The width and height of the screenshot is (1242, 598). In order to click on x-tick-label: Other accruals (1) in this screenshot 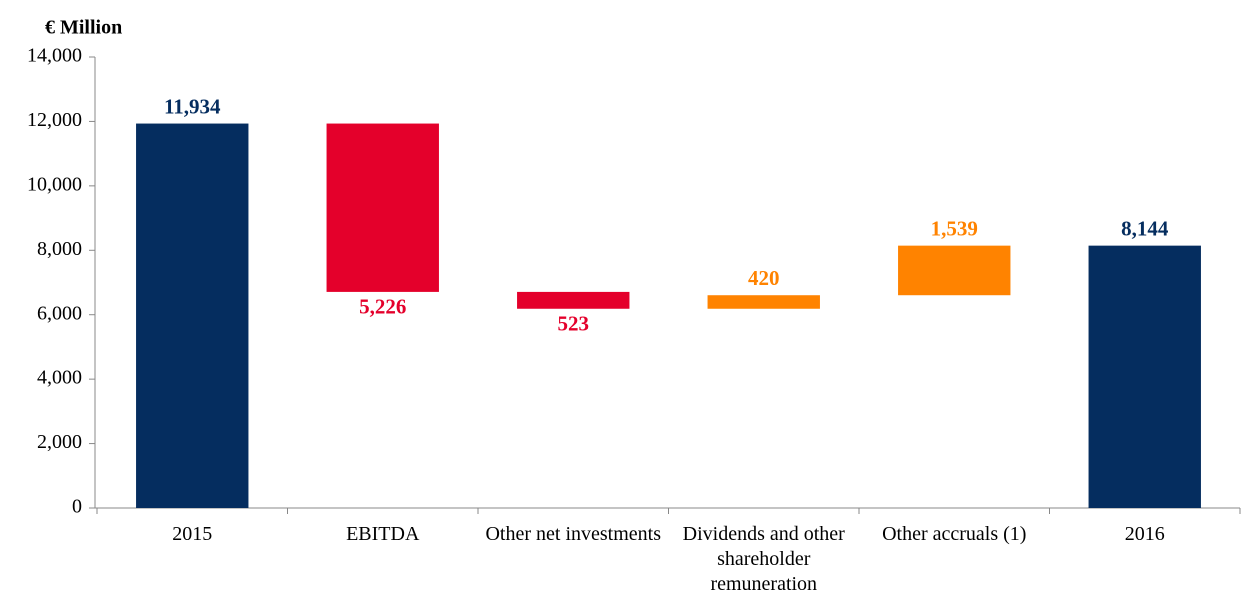, I will do `click(954, 534)`.